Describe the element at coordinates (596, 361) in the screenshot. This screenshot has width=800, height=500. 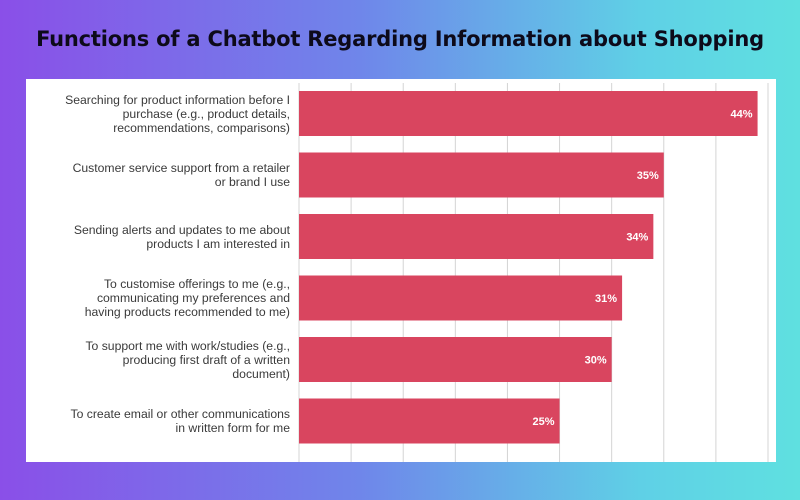
I see `bar-value-label: 30%` at that location.